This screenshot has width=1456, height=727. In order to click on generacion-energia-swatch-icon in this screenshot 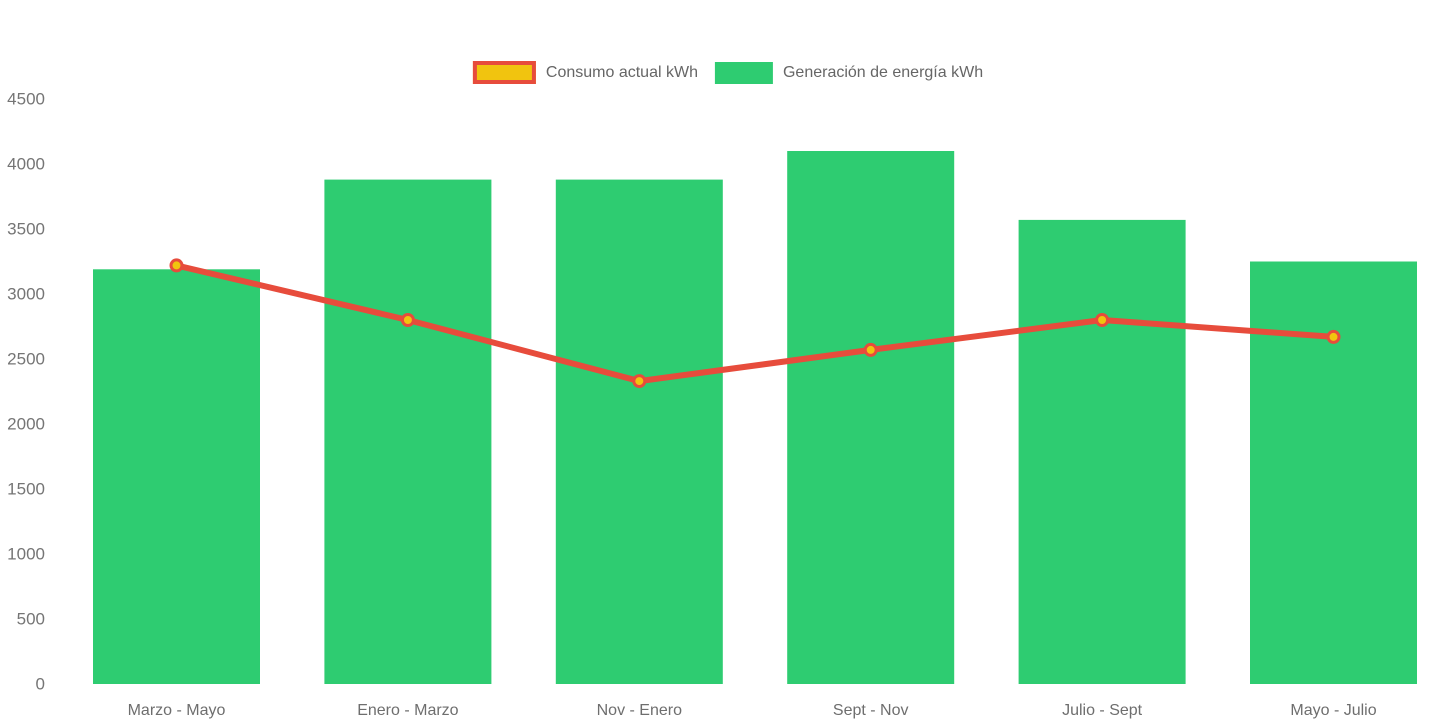, I will do `click(743, 72)`.